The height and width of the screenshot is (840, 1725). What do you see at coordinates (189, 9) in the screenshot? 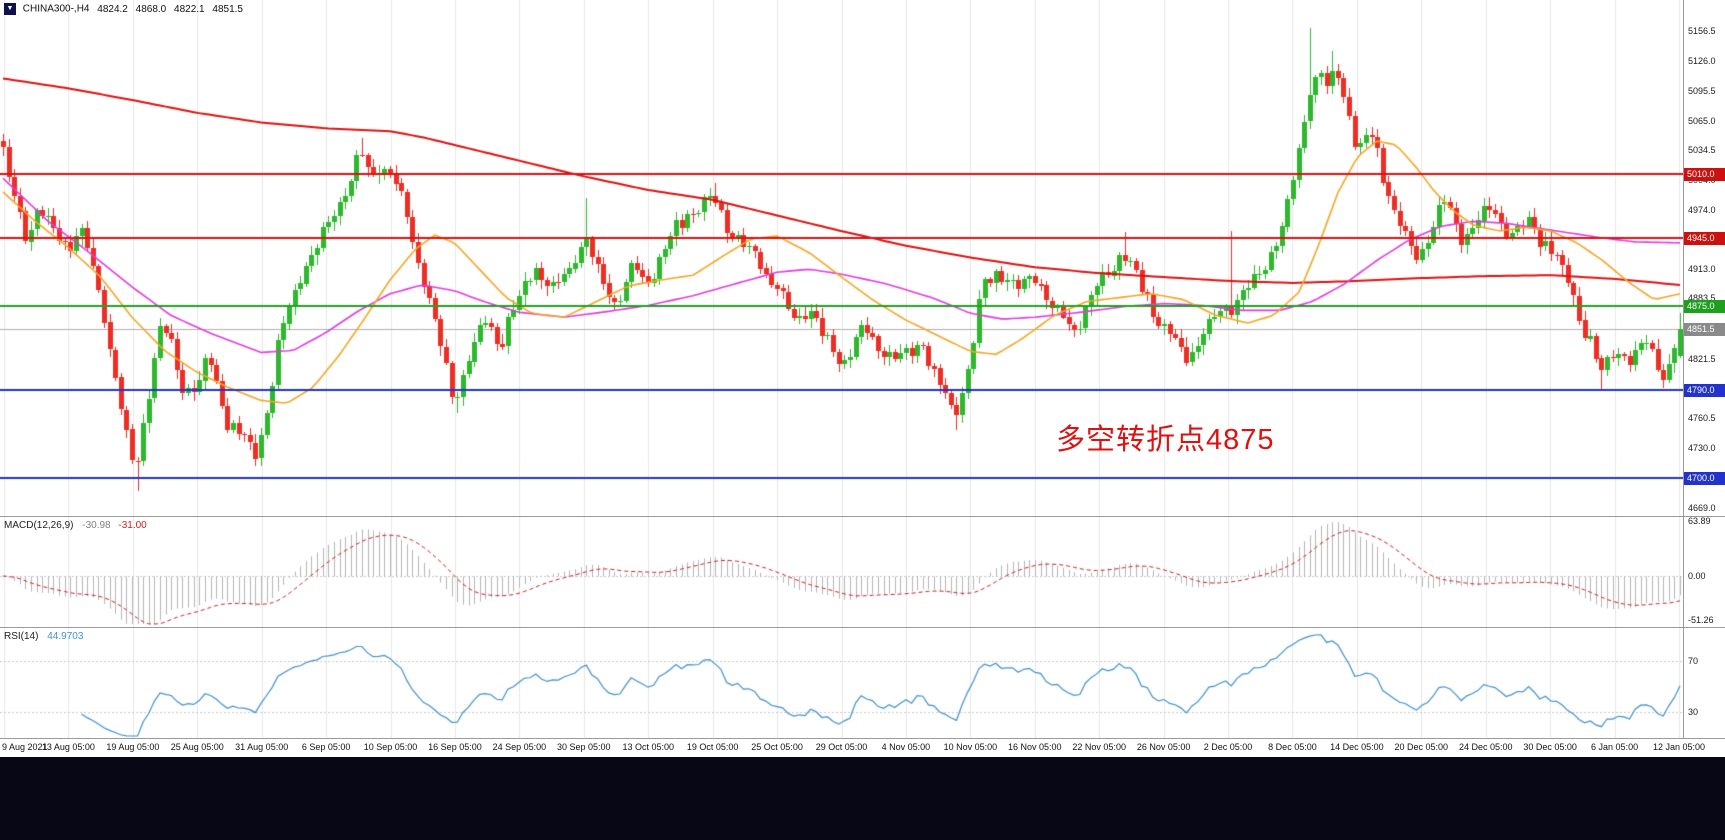
I see `low-value: 4822.1` at bounding box center [189, 9].